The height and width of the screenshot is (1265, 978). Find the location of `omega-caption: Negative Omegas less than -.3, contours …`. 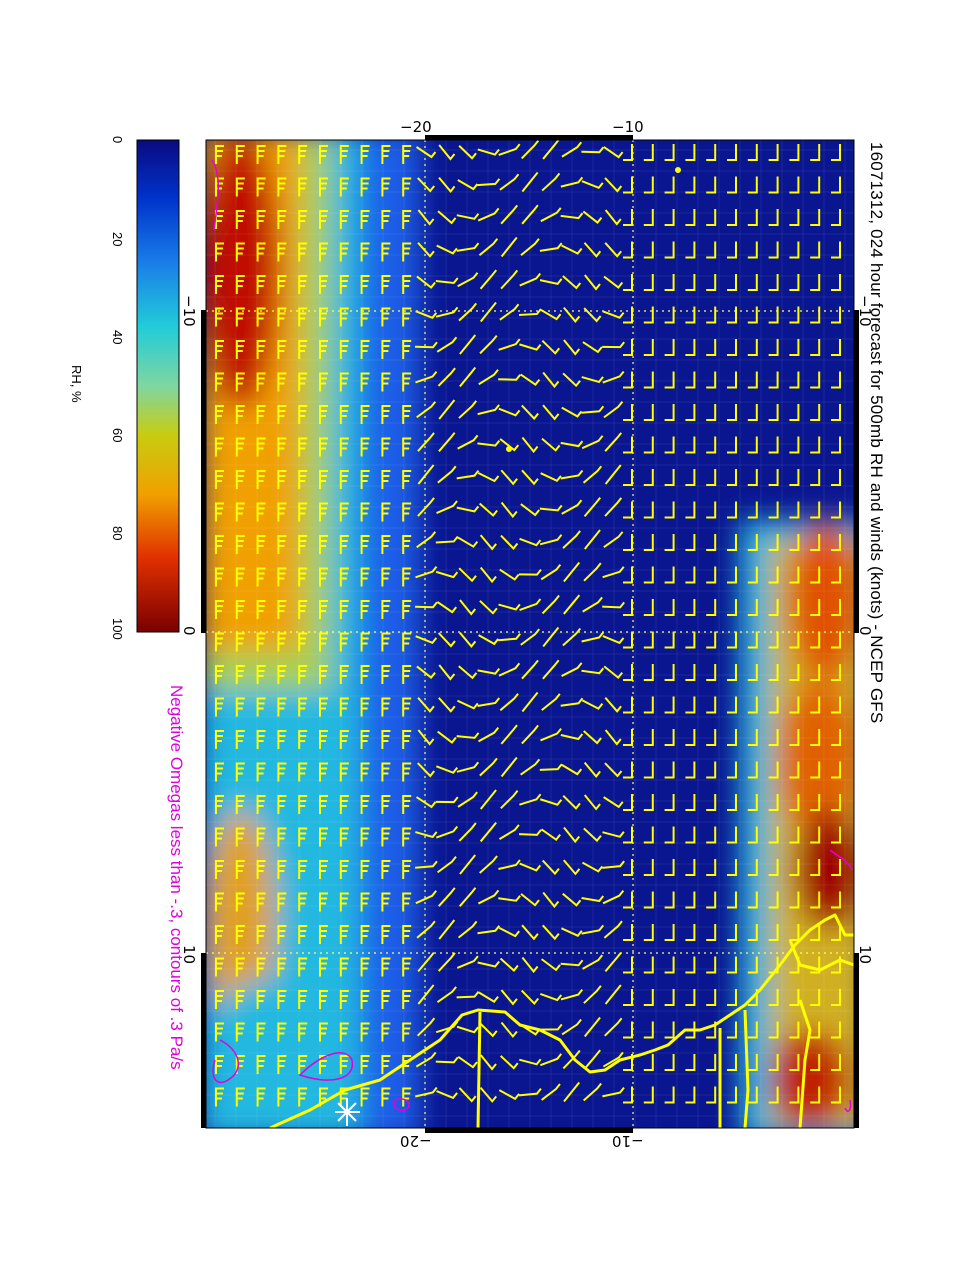

omega-caption: Negative Omegas less than -.3, contours … is located at coordinates (176, 877).